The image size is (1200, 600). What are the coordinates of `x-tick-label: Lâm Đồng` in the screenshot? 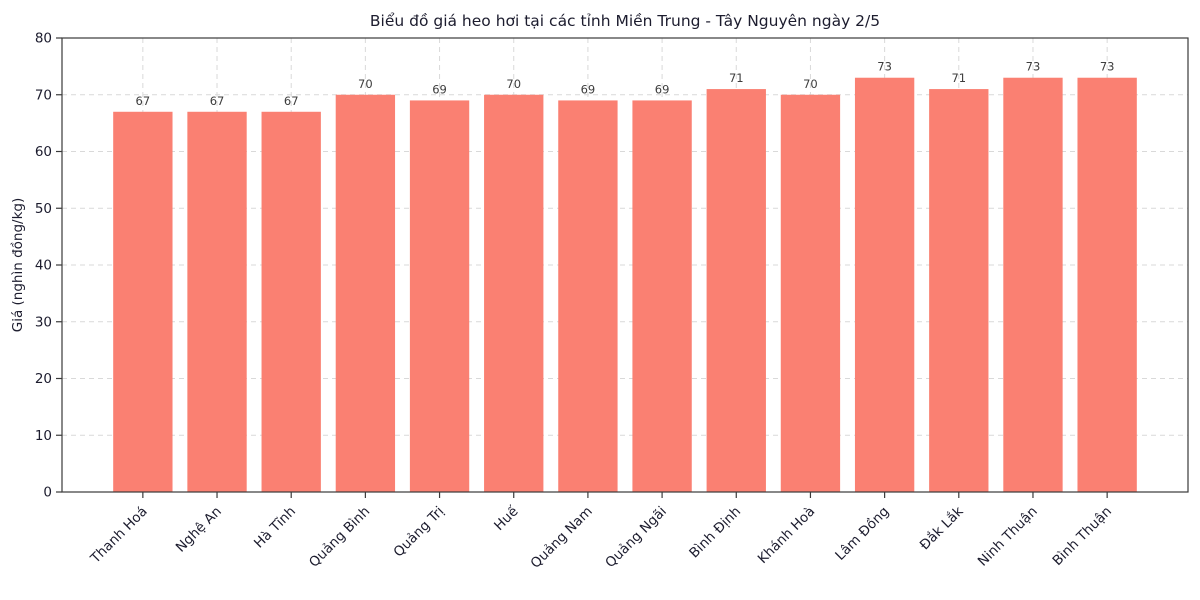 It's located at (862, 533).